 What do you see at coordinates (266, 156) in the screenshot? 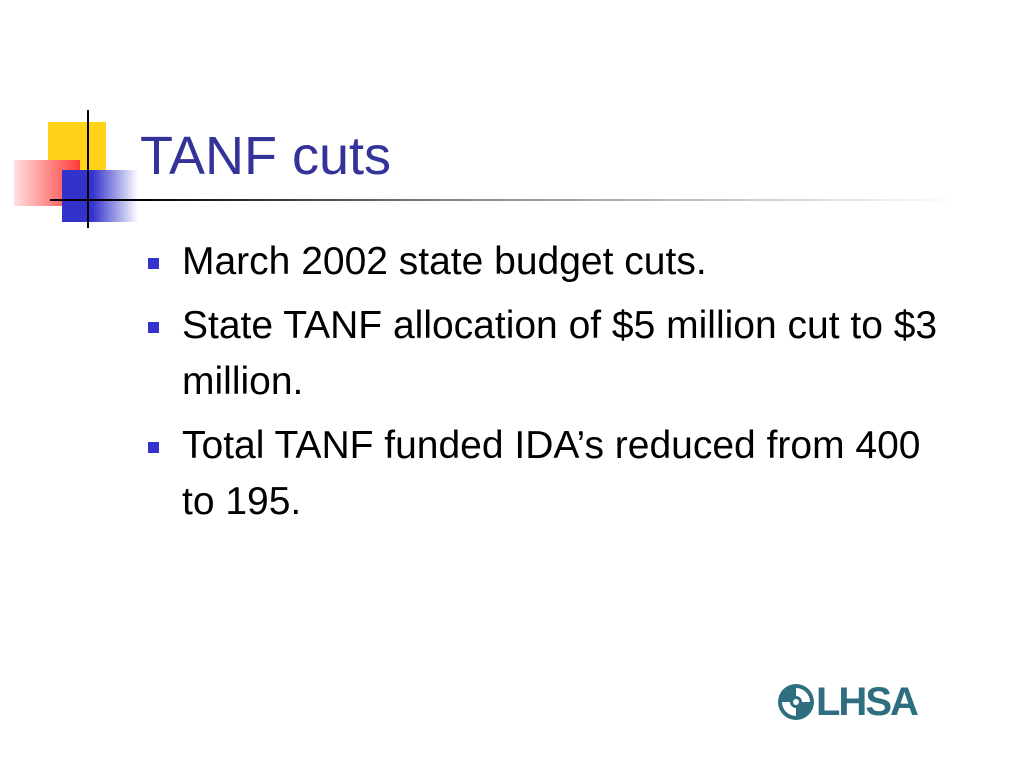
I see `slide-title: TANF cuts` at bounding box center [266, 156].